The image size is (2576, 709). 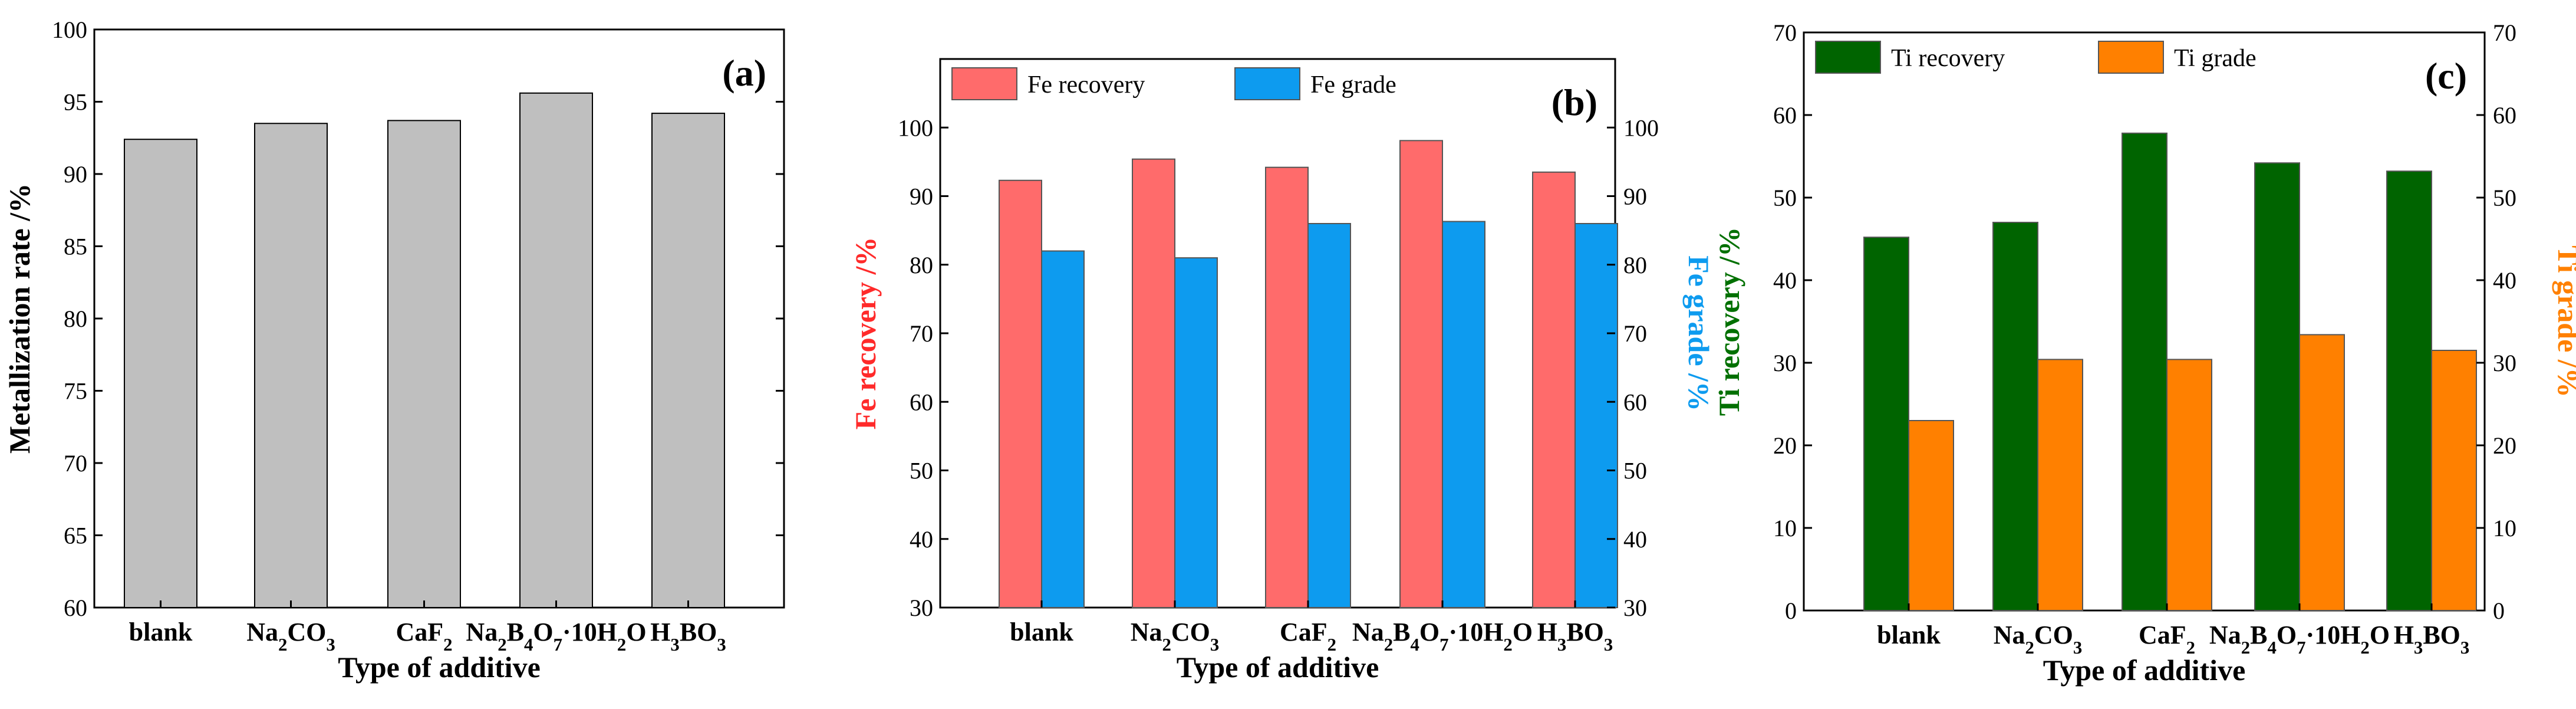 What do you see at coordinates (1635, 197) in the screenshot?
I see `y-right-tick-label: 90` at bounding box center [1635, 197].